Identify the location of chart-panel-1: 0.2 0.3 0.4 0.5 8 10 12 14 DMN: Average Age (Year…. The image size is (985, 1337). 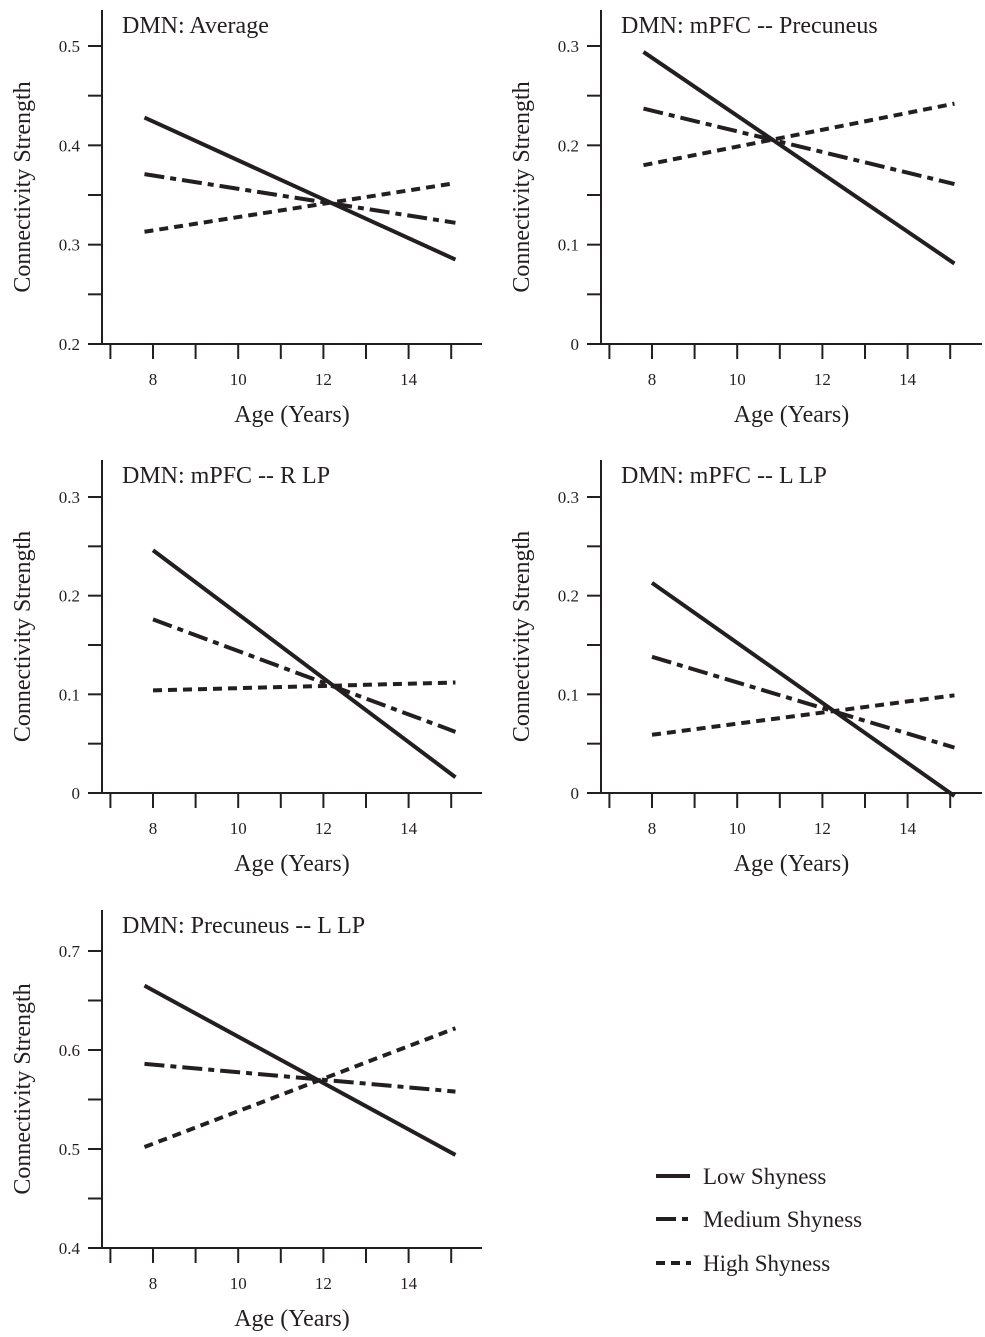
(246, 219).